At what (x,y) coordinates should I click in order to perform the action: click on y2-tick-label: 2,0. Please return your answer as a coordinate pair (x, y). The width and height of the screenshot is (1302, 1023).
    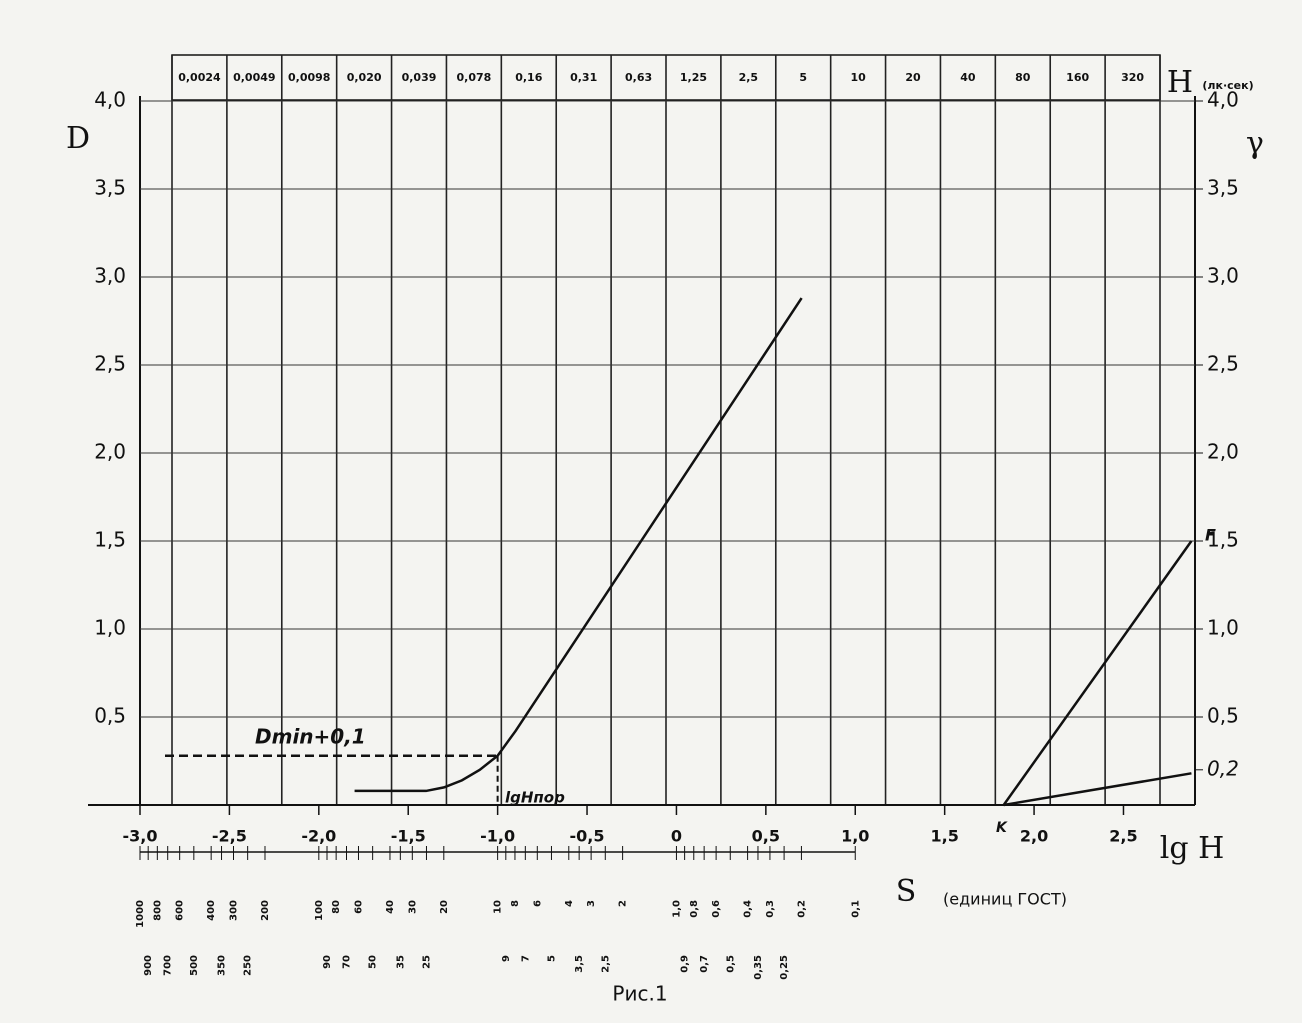
    Looking at the image, I should click on (1223, 452).